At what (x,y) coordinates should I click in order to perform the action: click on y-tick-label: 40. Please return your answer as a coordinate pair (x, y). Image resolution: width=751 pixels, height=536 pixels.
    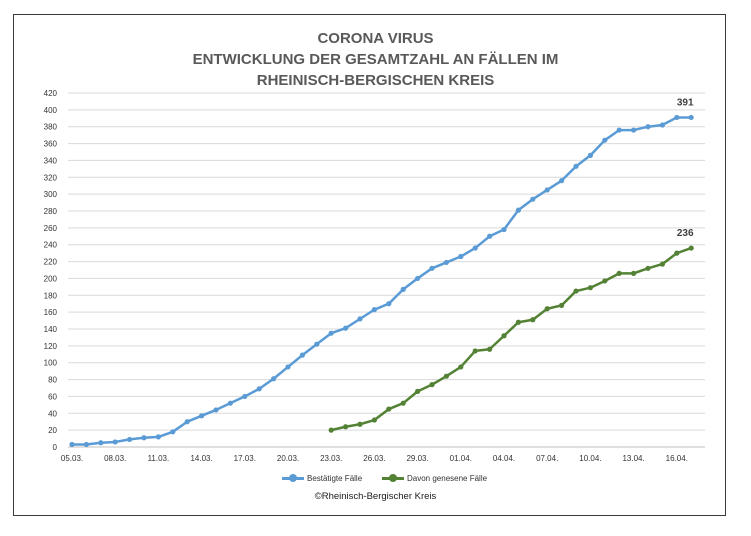
    Looking at the image, I should click on (52, 413).